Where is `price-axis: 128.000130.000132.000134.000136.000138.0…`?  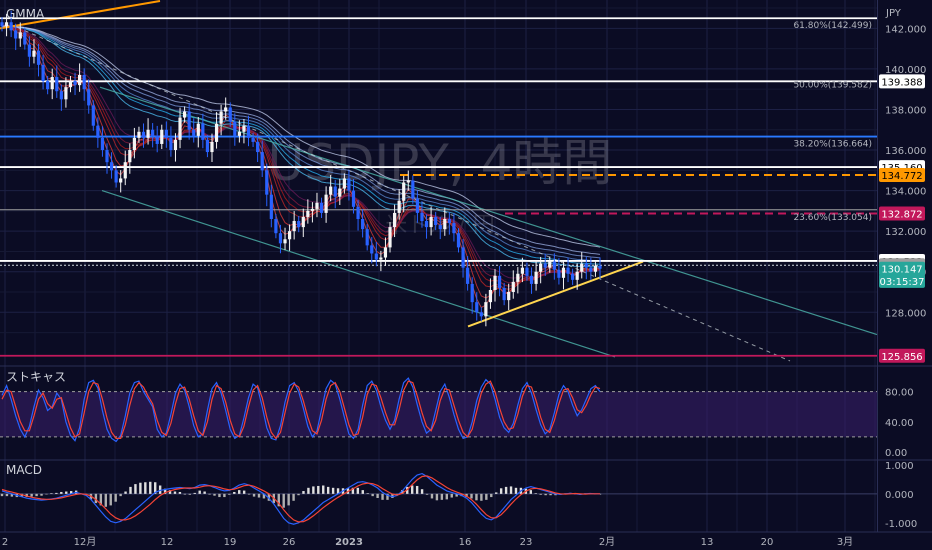
price-axis: 128.000130.000132.000134.000136.000138.0… is located at coordinates (902, 193).